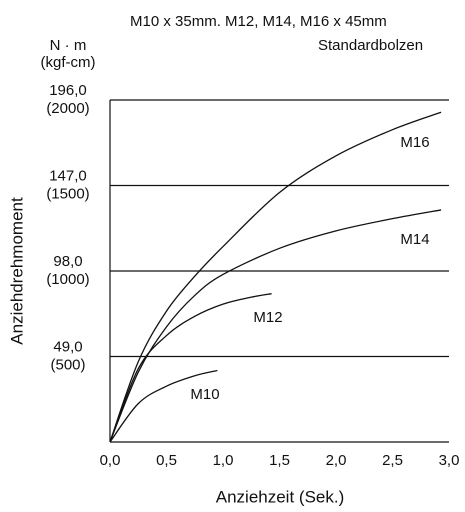 Image resolution: width=465 pixels, height=512 pixels. What do you see at coordinates (258, 21) in the screenshot?
I see `chart-title: M10 x 35mm. M12, M14, M16 x 45mm` at bounding box center [258, 21].